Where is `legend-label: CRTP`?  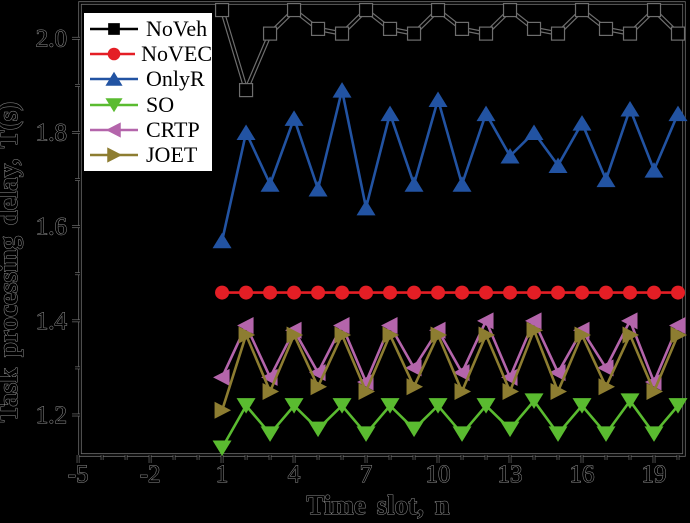
legend-label: CRTP is located at coordinates (173, 130).